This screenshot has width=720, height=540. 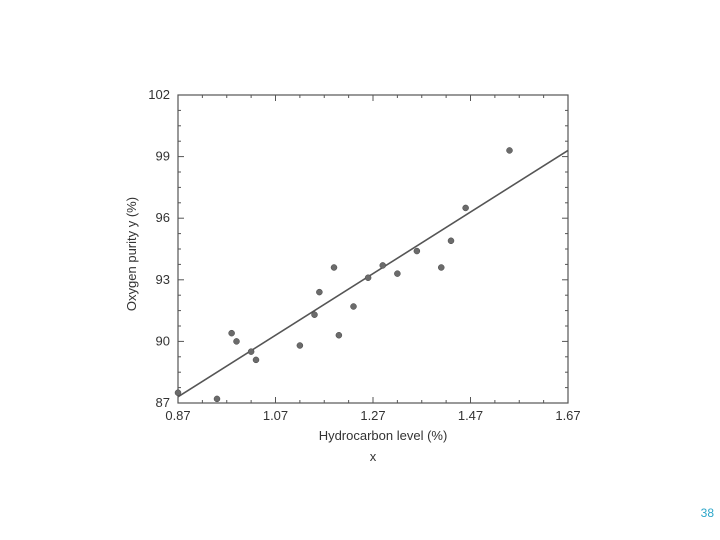 I want to click on x-tick-label: 1.47, so click(x=470, y=415).